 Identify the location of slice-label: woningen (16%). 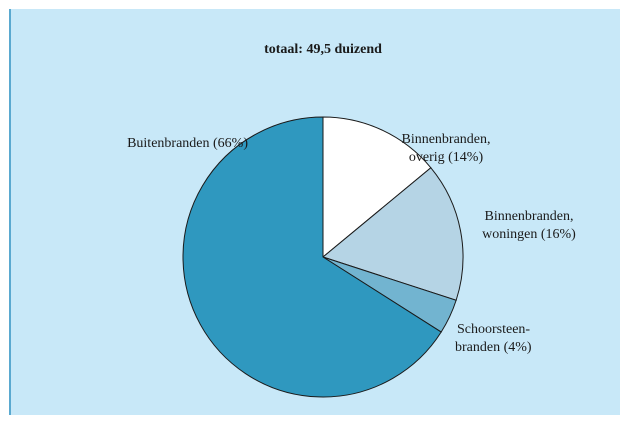
(529, 234).